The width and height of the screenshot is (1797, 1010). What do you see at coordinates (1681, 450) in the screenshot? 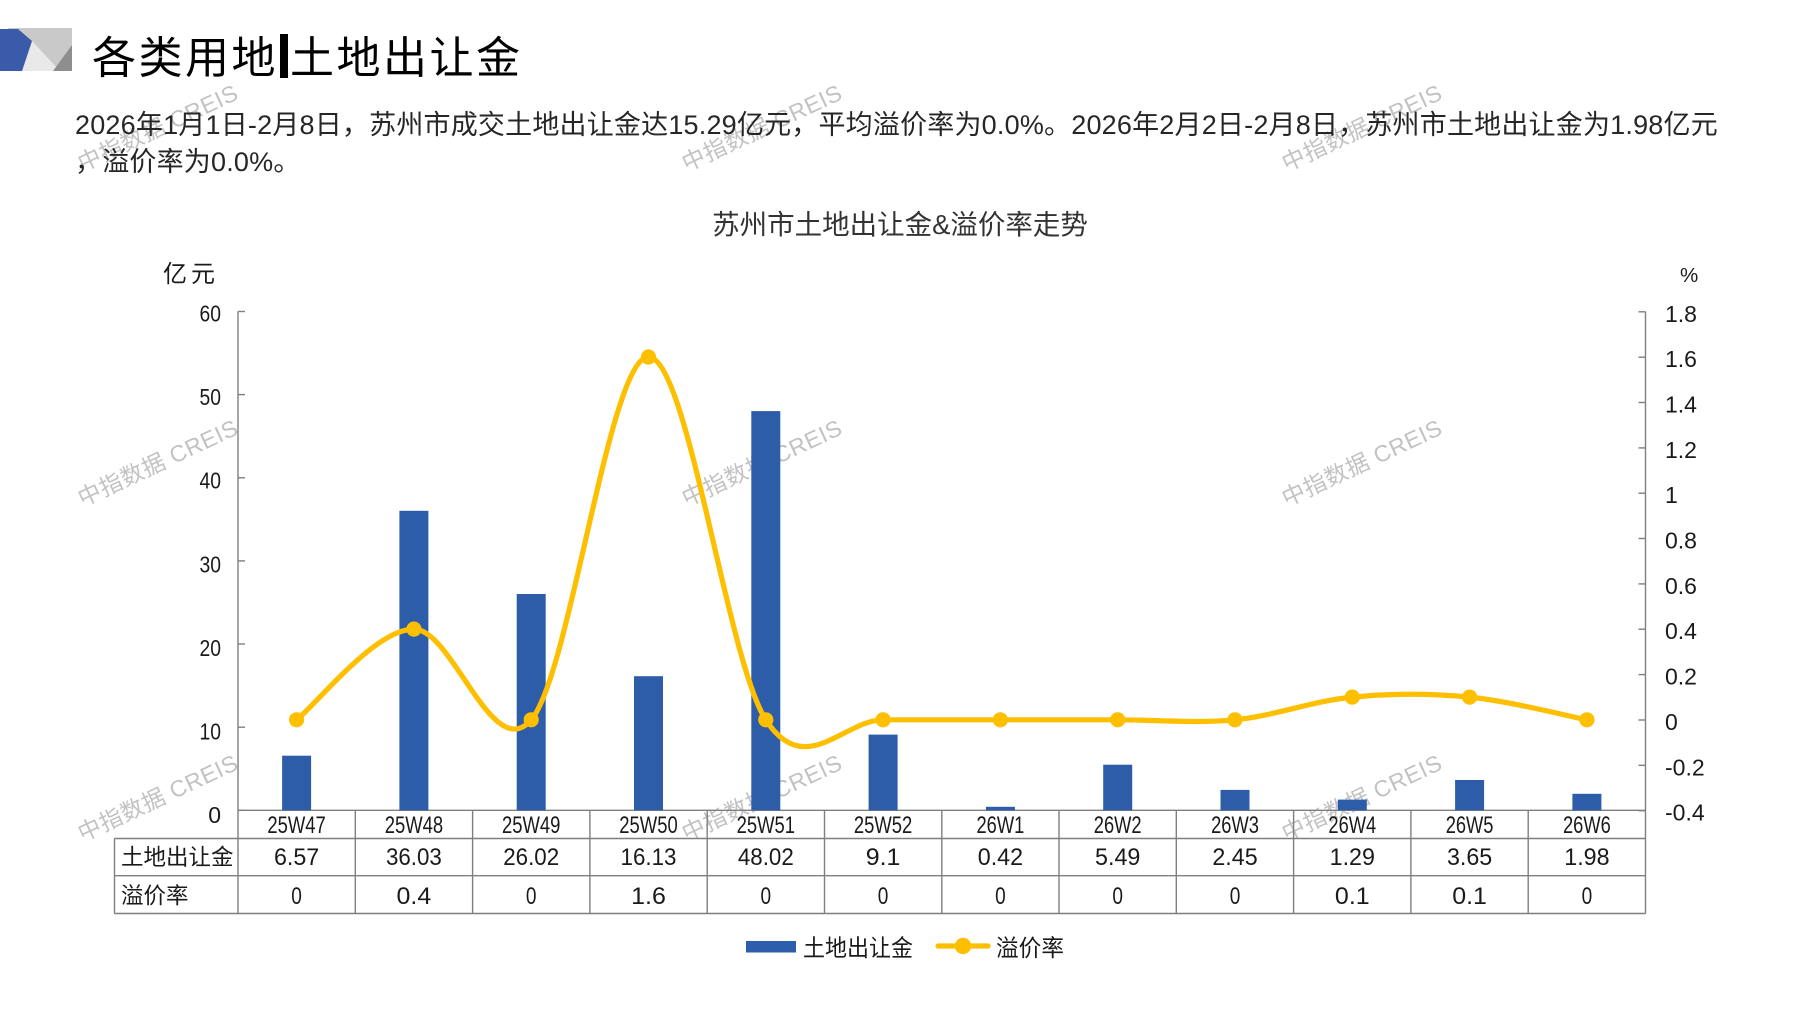
I see `svg-text: 1.2` at bounding box center [1681, 450].